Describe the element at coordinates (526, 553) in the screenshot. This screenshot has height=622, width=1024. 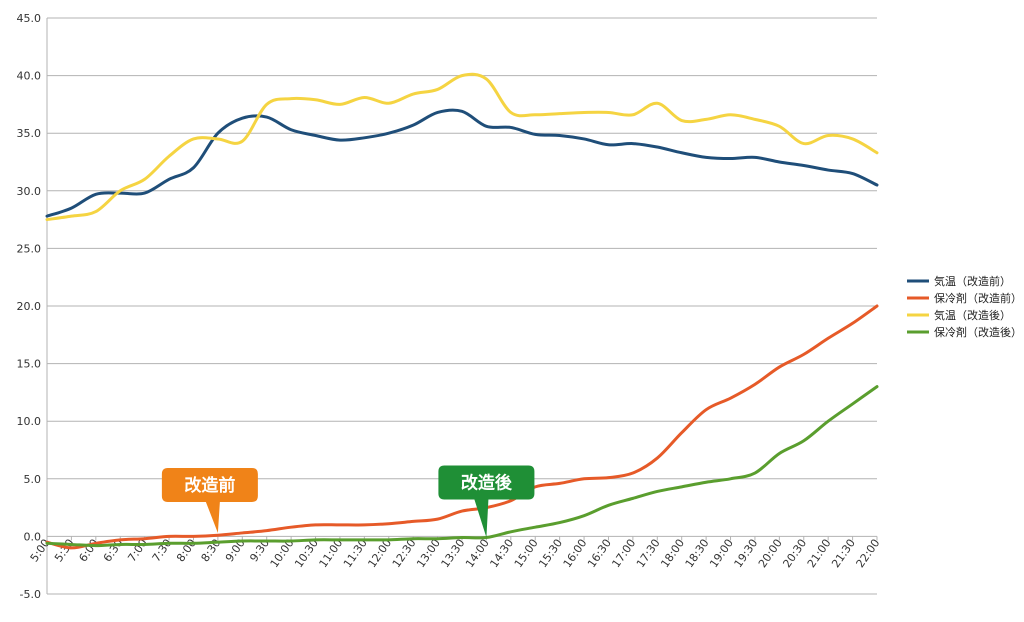
I see `x-tick-label: 15:00` at that location.